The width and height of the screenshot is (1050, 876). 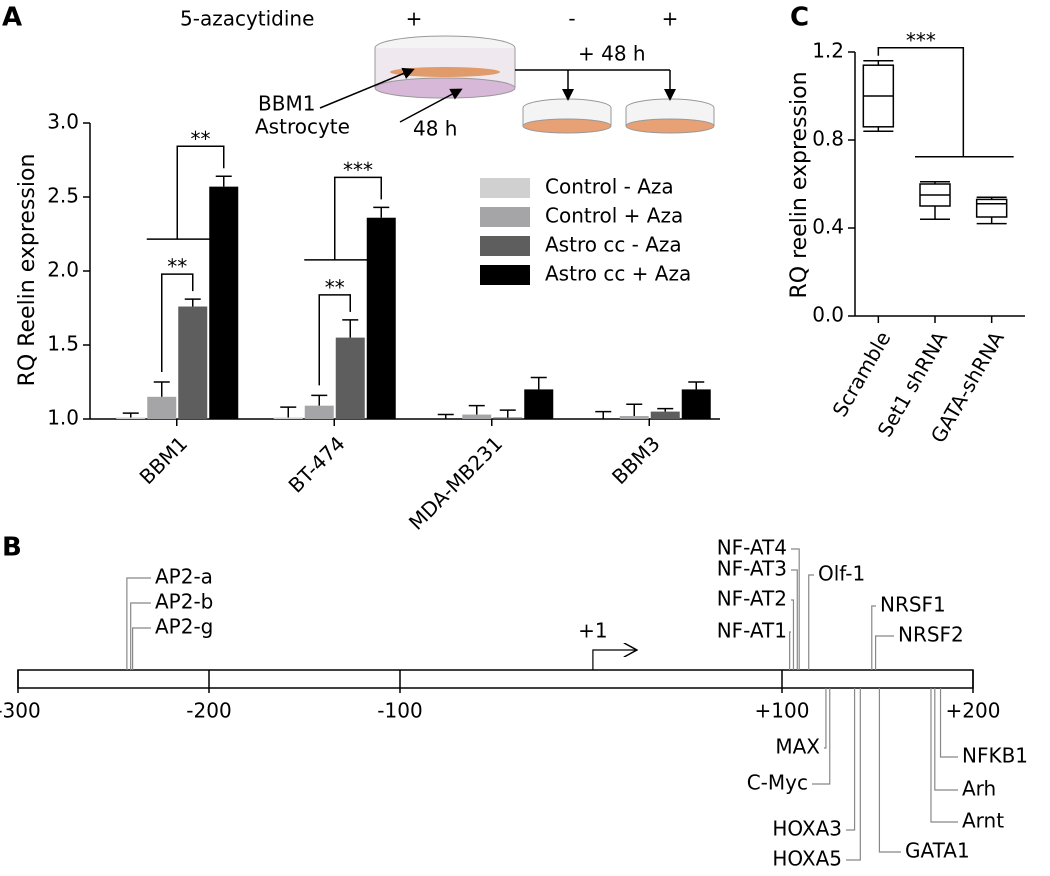 What do you see at coordinates (841, 574) in the screenshot?
I see `site-label: Olf-1` at bounding box center [841, 574].